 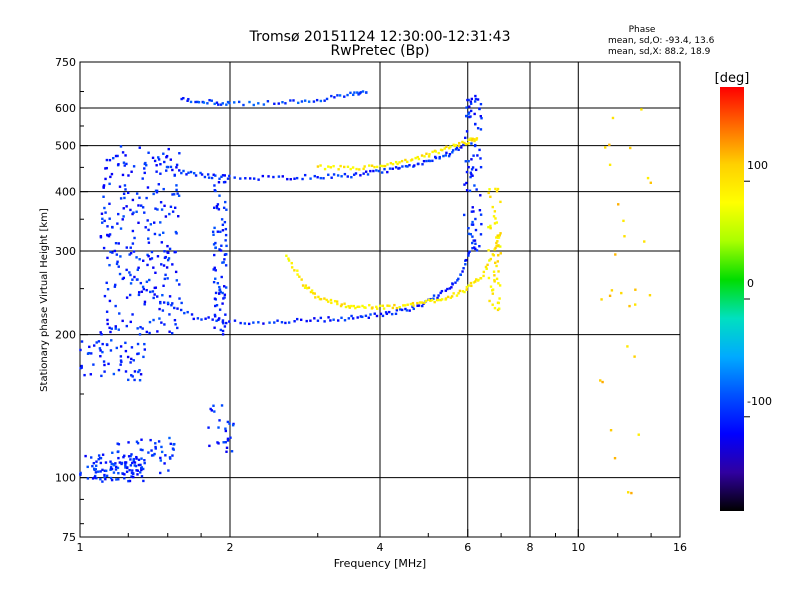 I want to click on y-axis-label: Stationary phase Virtual Height [km], so click(x=44, y=300).